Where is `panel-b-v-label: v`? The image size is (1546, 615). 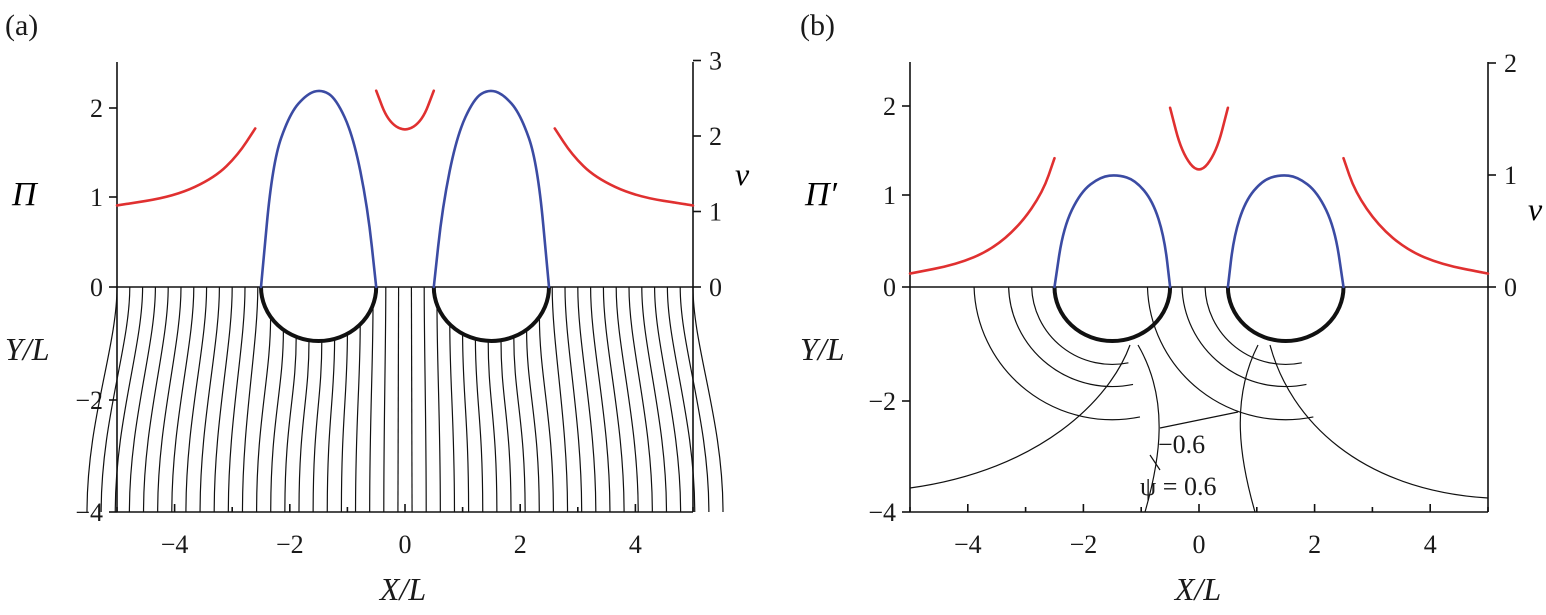
panel-b-v-label: v is located at coordinates (1535, 209).